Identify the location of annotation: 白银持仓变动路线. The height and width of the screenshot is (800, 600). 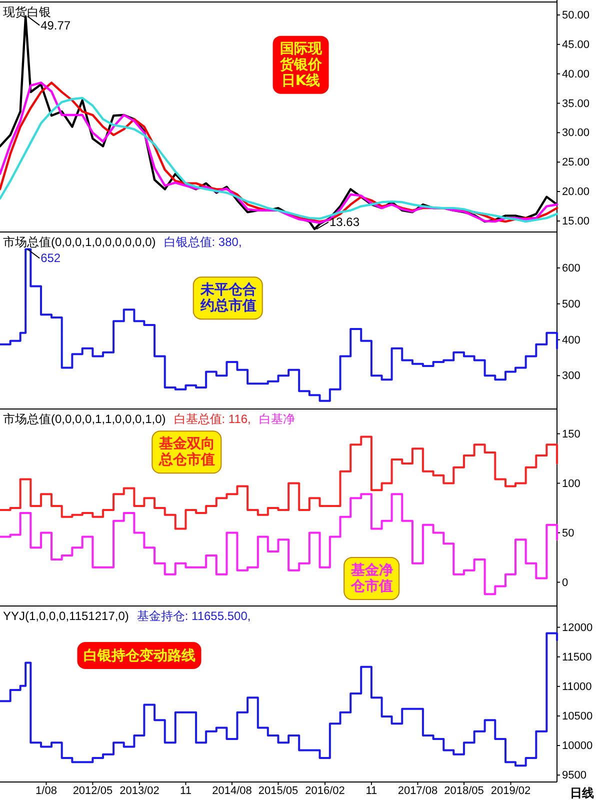
(139, 655).